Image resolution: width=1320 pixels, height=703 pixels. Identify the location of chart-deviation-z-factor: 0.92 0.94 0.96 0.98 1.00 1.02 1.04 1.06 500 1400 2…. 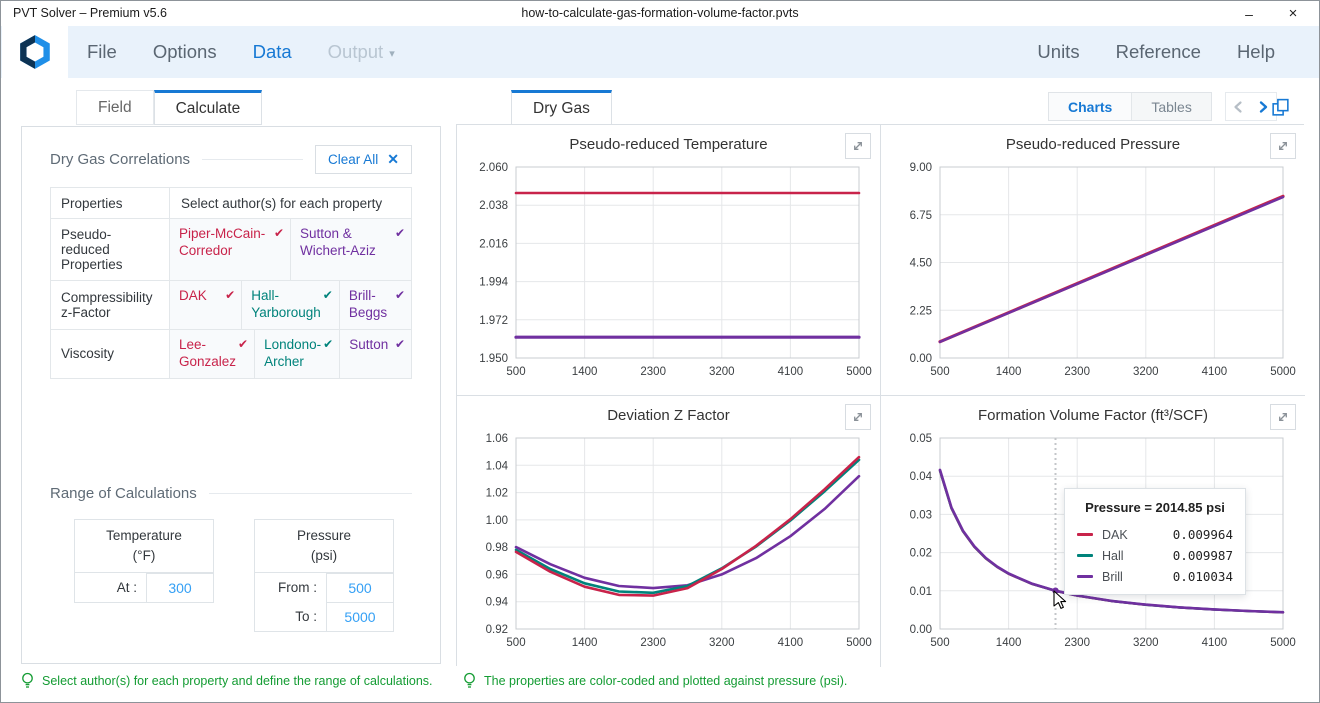
(669, 531).